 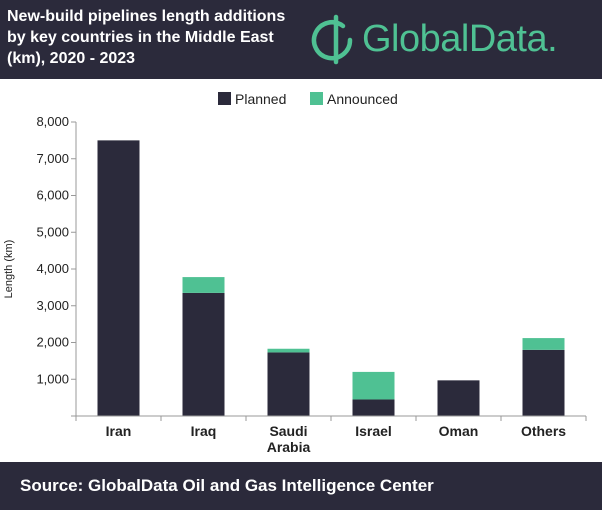 I want to click on globaldata-logo: GlobalData., so click(x=452, y=41).